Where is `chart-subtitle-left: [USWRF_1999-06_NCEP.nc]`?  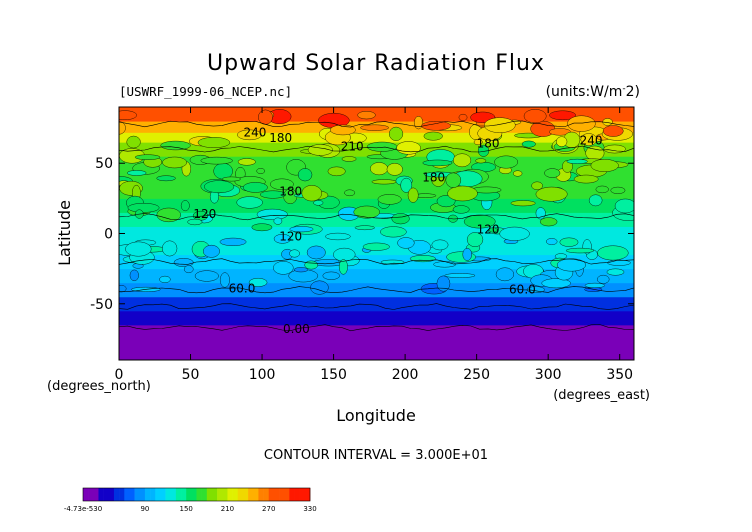
chart-subtitle-left: [USWRF_1999-06_NCEP.nc] is located at coordinates (205, 91).